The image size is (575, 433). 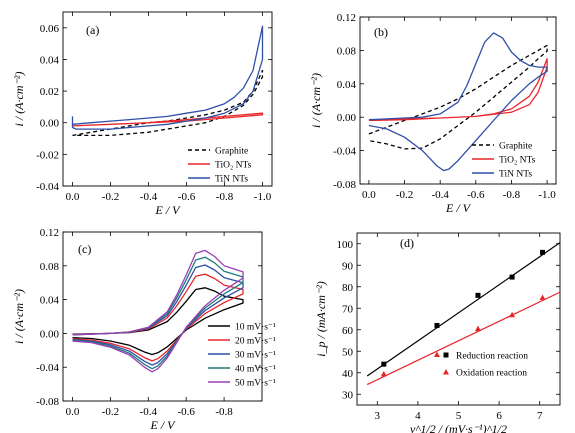 I want to click on x-tick-label: 4, so click(x=418, y=416).